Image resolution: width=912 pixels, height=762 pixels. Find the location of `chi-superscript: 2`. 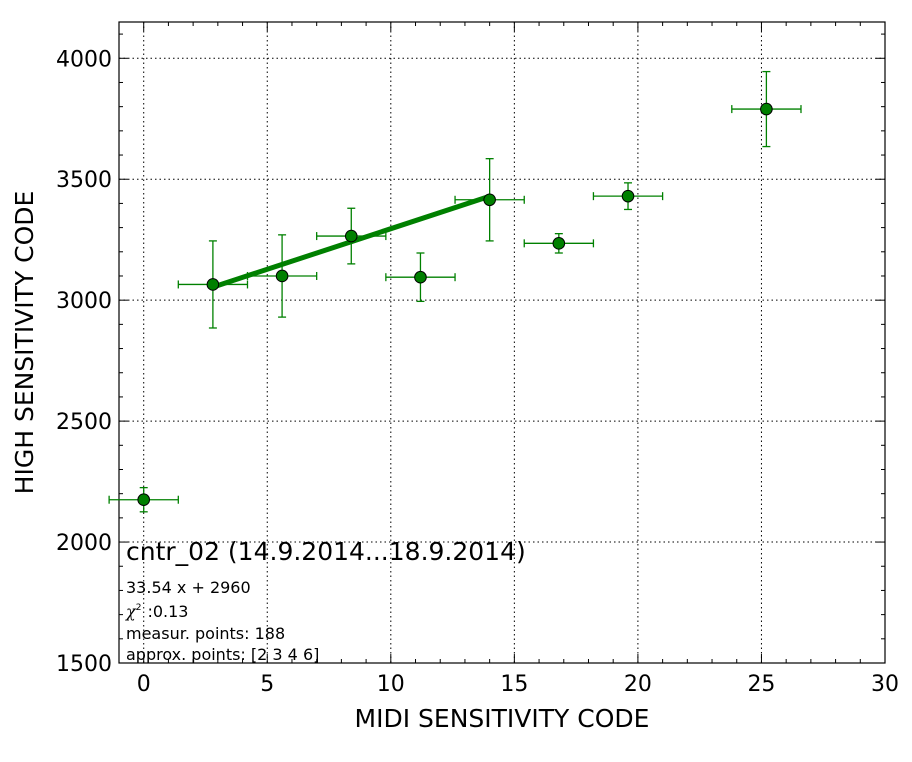

chi-superscript: 2 is located at coordinates (139, 608).